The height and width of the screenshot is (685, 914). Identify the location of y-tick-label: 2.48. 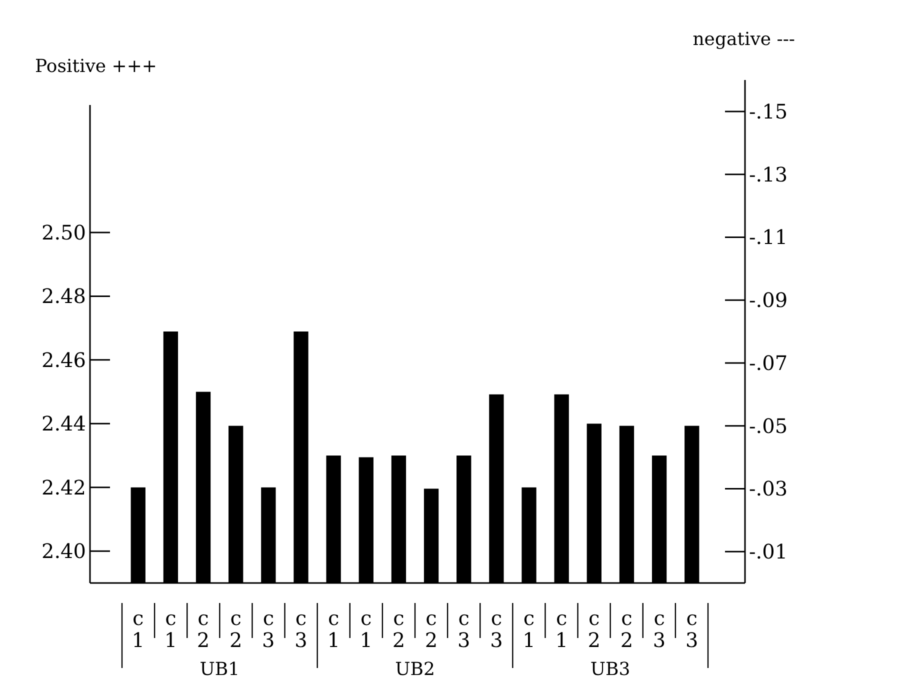
(63, 296).